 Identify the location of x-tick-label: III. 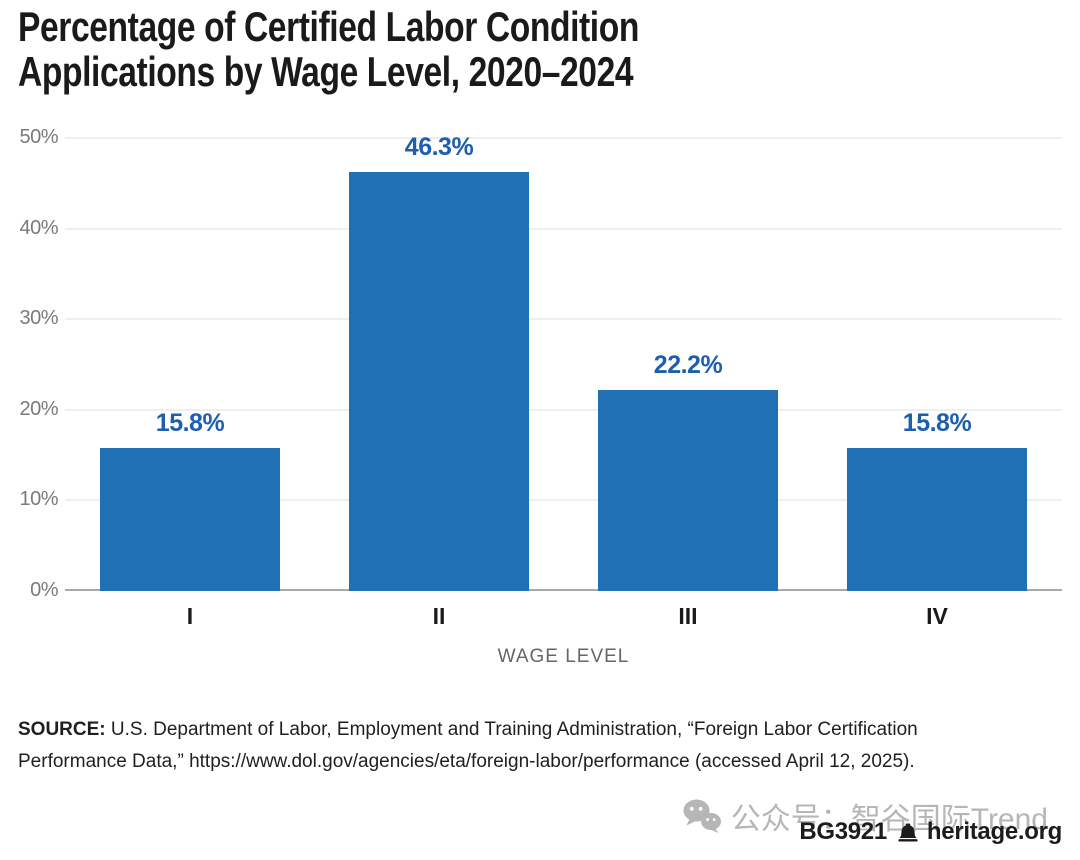
(688, 616).